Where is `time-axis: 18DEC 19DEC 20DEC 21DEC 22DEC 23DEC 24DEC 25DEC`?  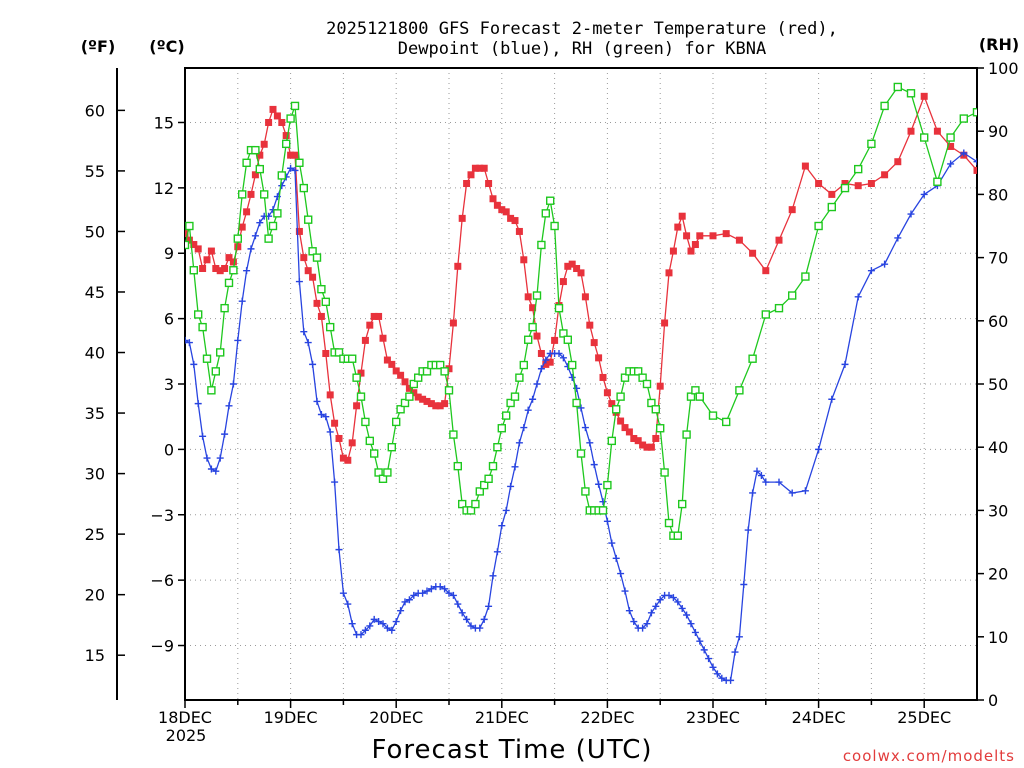 time-axis: 18DEC 19DEC 20DEC 21DEC 22DEC 23DEC 24DEC 25DEC is located at coordinates (554, 713).